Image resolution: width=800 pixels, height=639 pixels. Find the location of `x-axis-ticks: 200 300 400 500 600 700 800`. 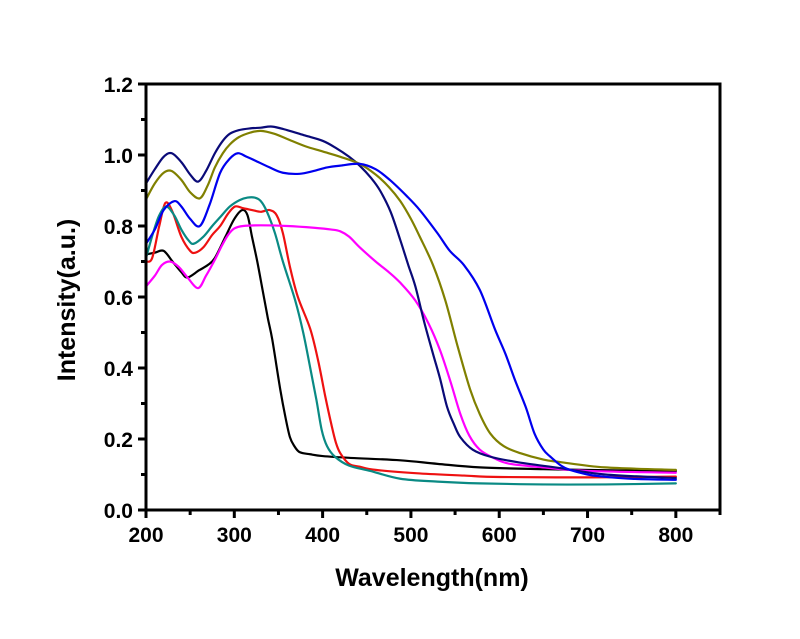

x-axis-ticks: 200 300 400 500 600 700 800 is located at coordinates (425, 528).